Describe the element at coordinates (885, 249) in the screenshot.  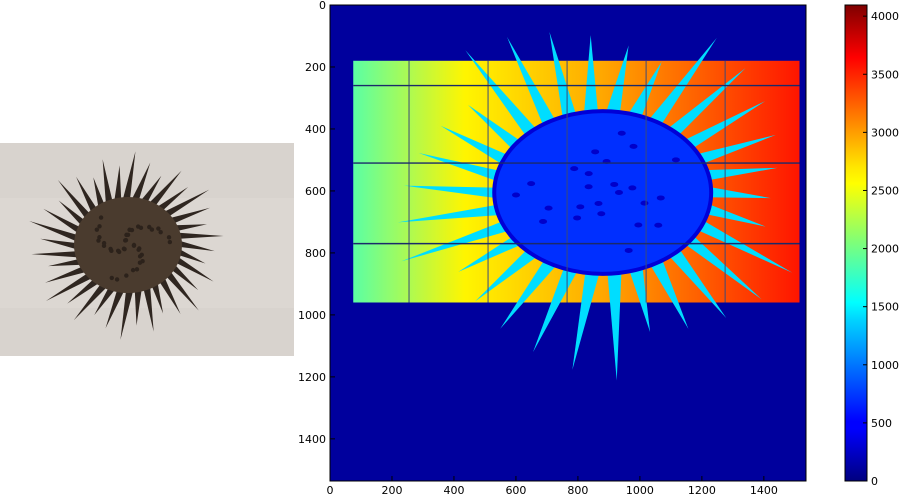
I see `colorbar-tick-label: 2000` at that location.